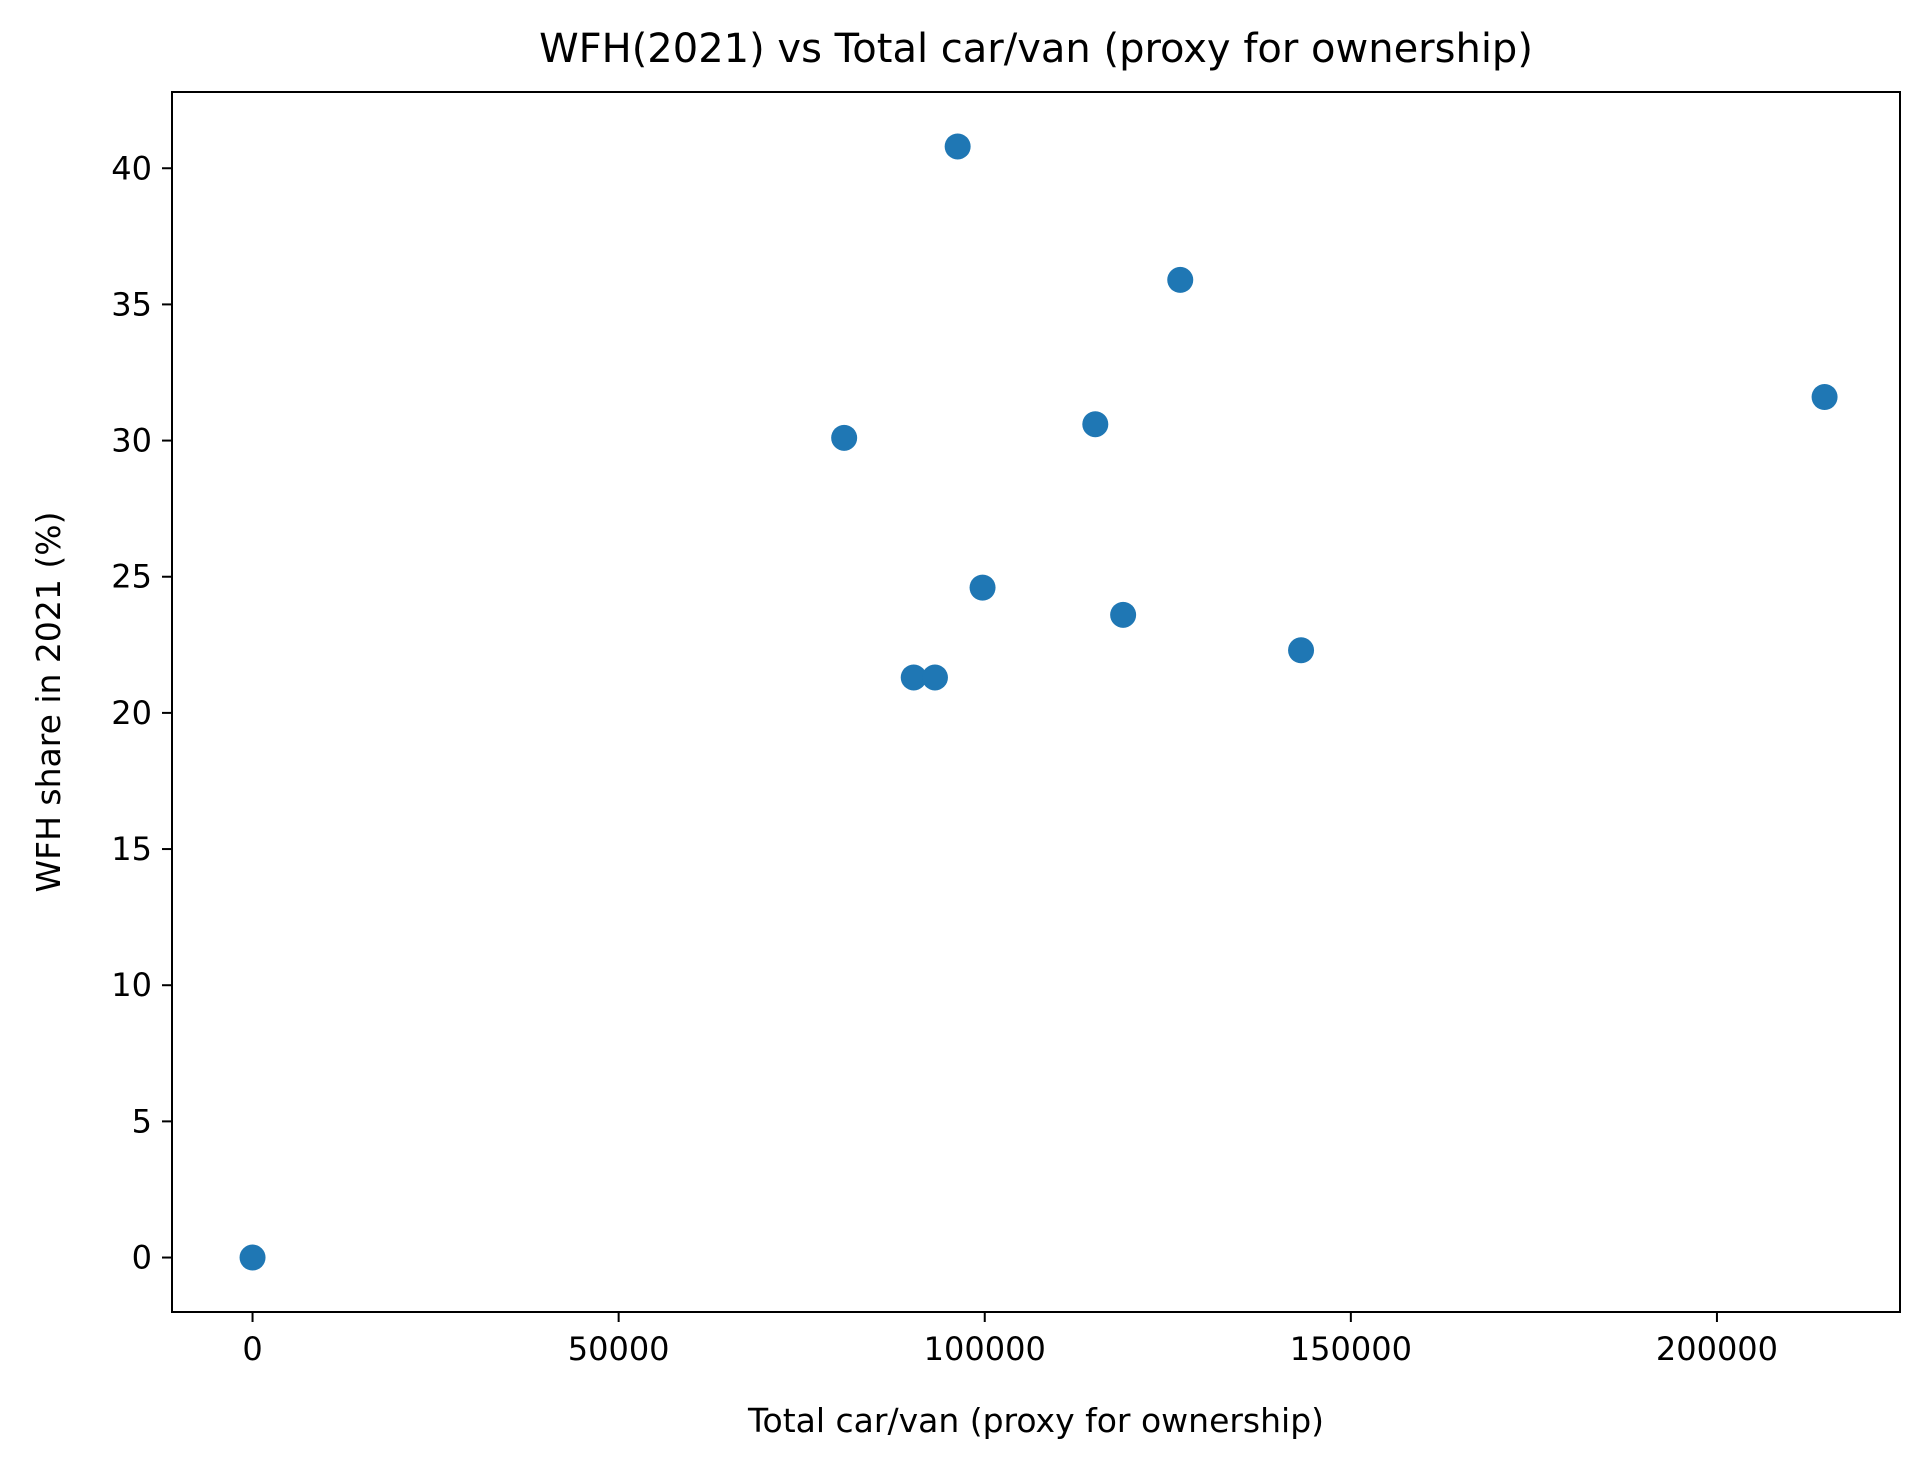 This screenshot has height=1466, width=1920. Describe the element at coordinates (131, 713) in the screenshot. I see `y-tick-label: 20` at that location.